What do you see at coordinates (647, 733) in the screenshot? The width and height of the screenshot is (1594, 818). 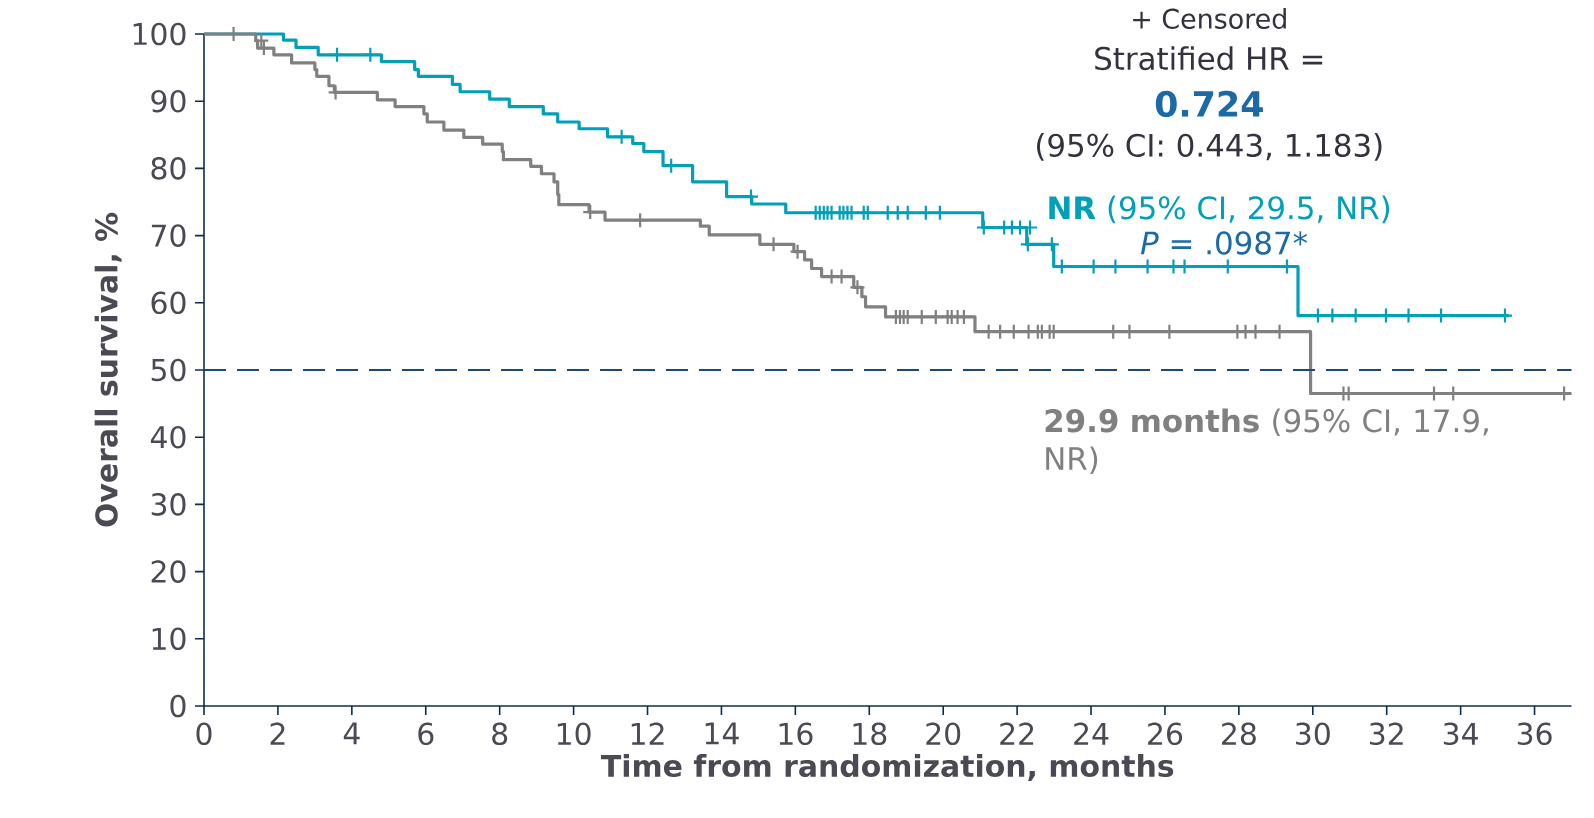 I see `x-tick-label: 12` at bounding box center [647, 733].